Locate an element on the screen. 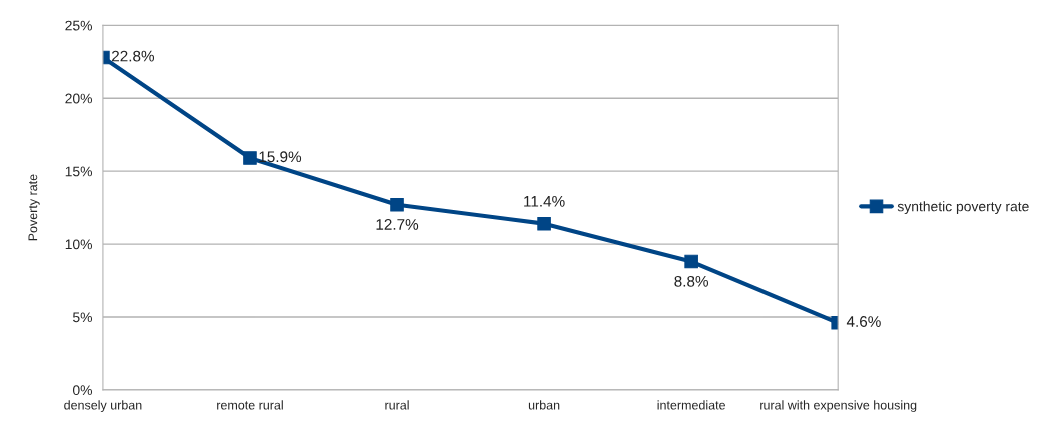  y-tick-label: 10% is located at coordinates (79, 244).